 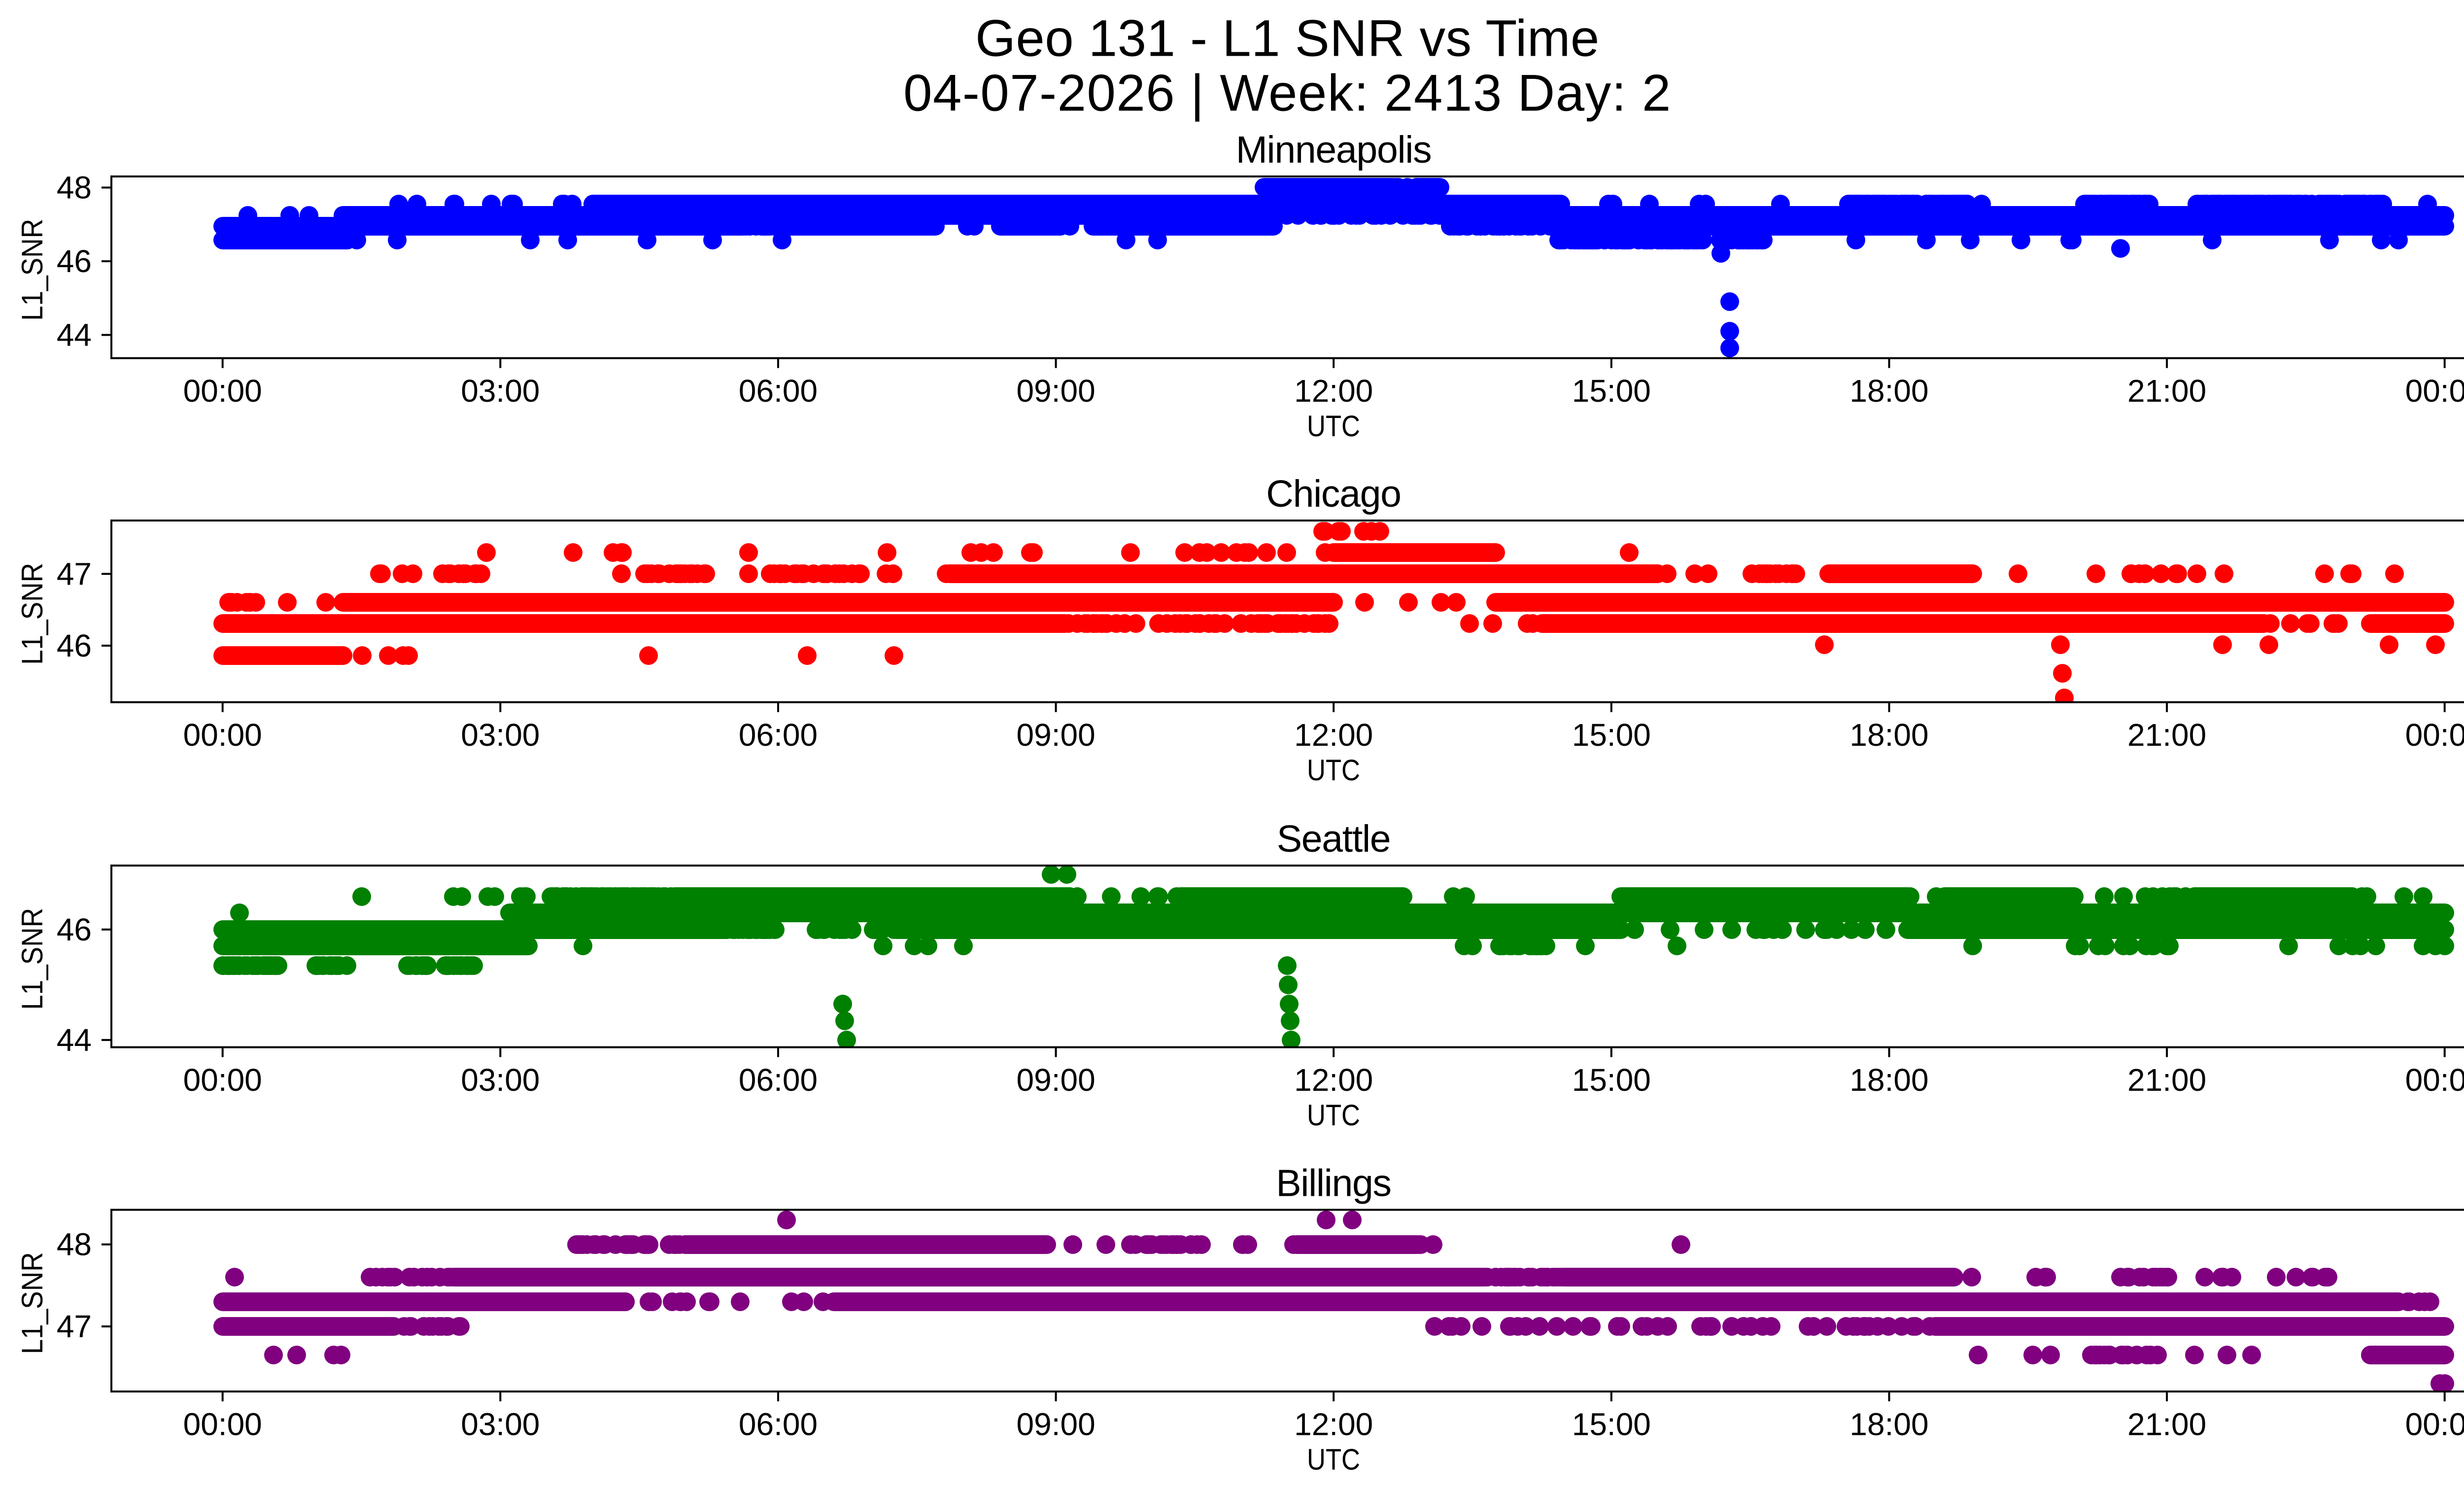 What do you see at coordinates (1334, 839) in the screenshot?
I see `svg-text: Seattle` at bounding box center [1334, 839].